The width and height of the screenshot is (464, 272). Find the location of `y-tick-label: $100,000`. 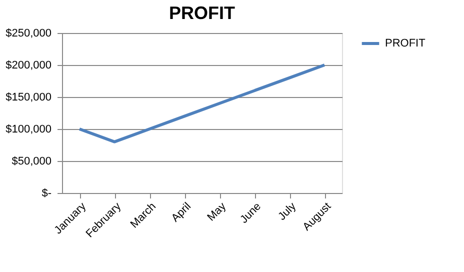

y-tick-label: $100,000 is located at coordinates (29, 130).